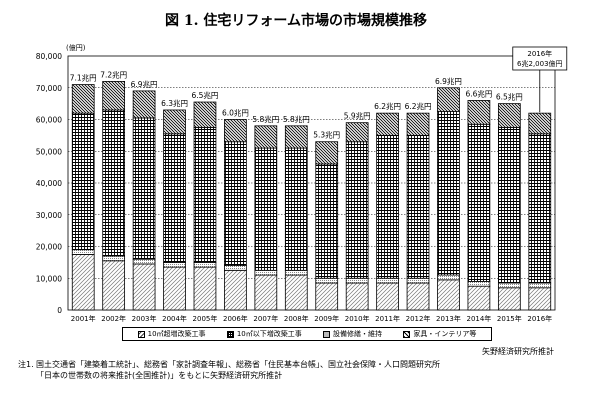 The width and height of the screenshot is (592, 400). Describe the element at coordinates (49, 56) in the screenshot. I see `y-tick-label: 80,000` at that location.